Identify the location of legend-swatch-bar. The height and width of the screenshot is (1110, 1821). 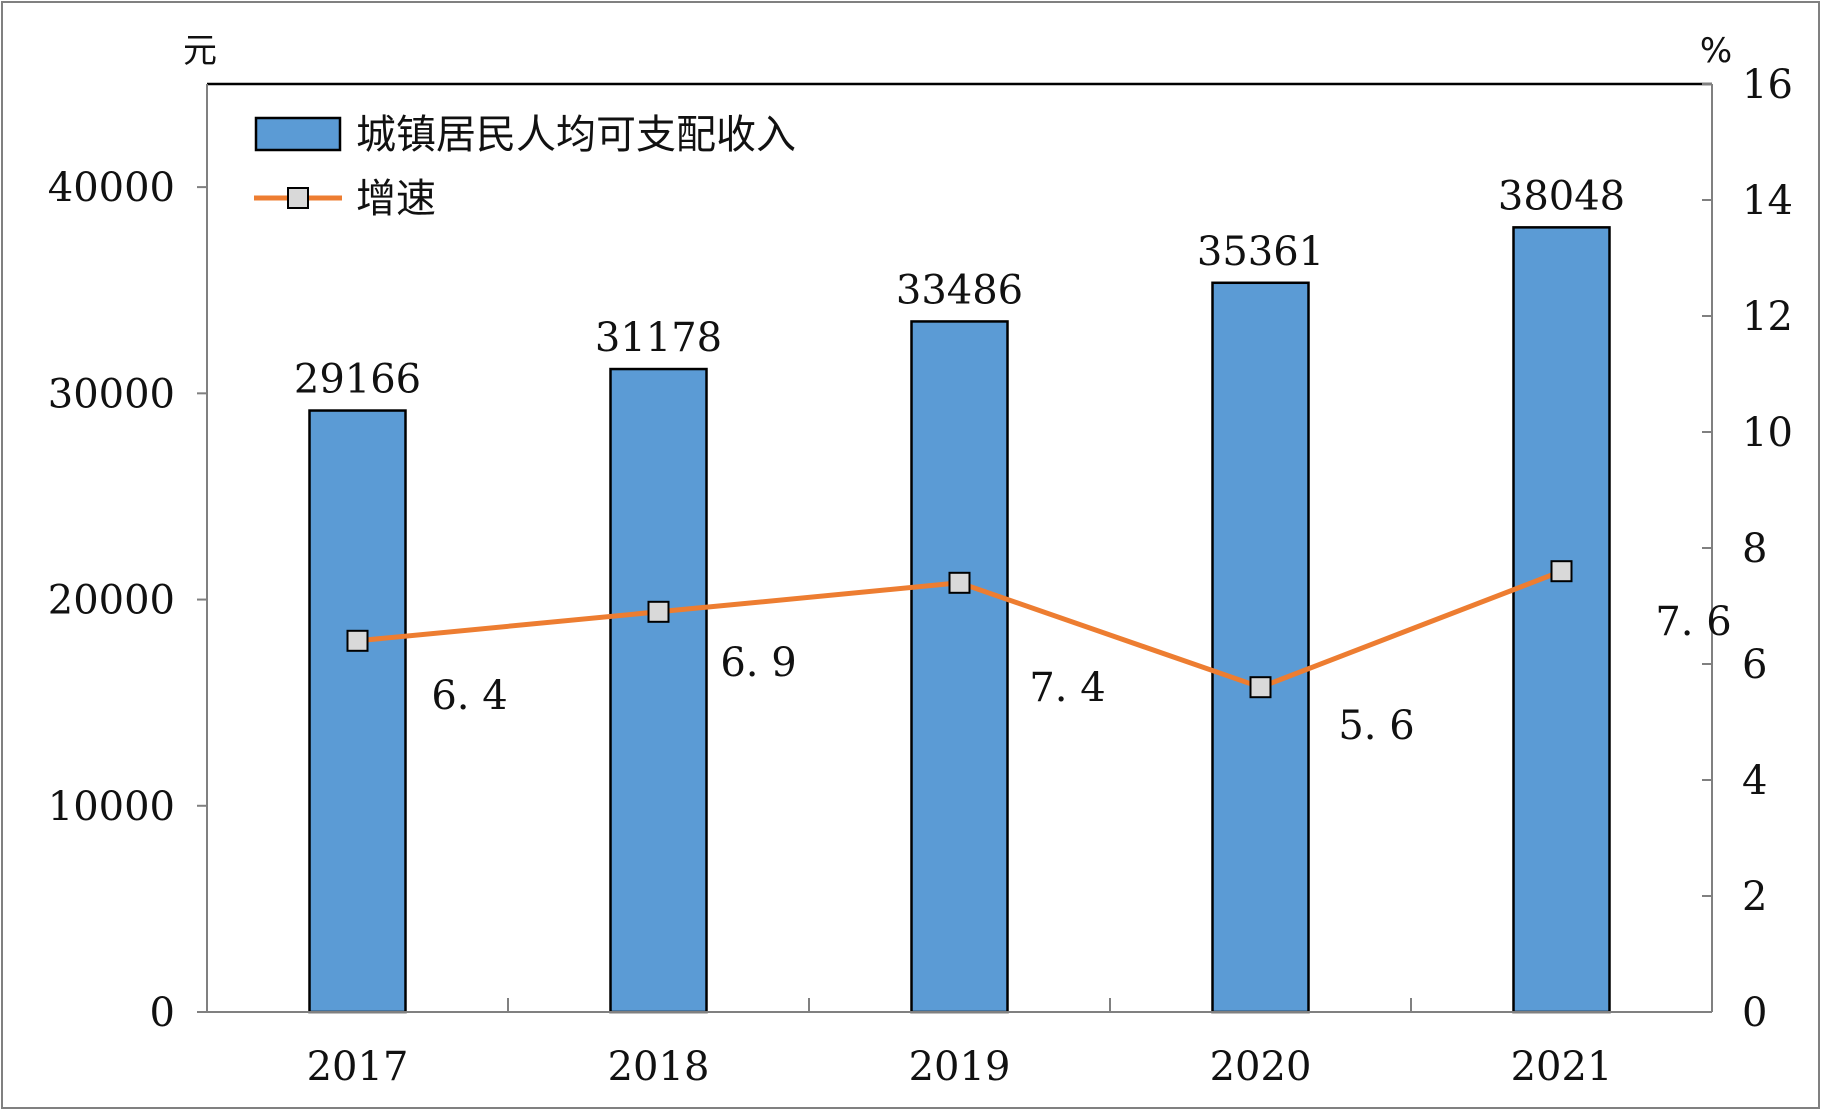
(298, 134).